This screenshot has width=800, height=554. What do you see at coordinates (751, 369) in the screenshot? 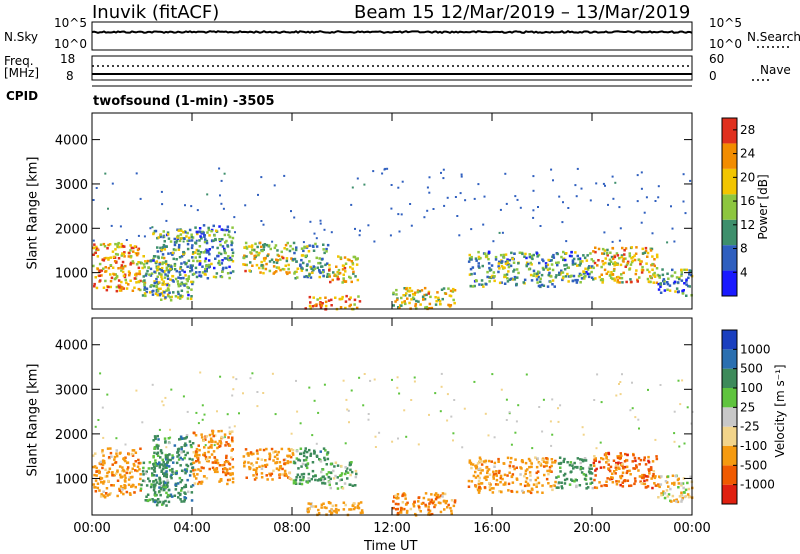
I see `velocity-colorbar-label: 500` at bounding box center [751, 369].